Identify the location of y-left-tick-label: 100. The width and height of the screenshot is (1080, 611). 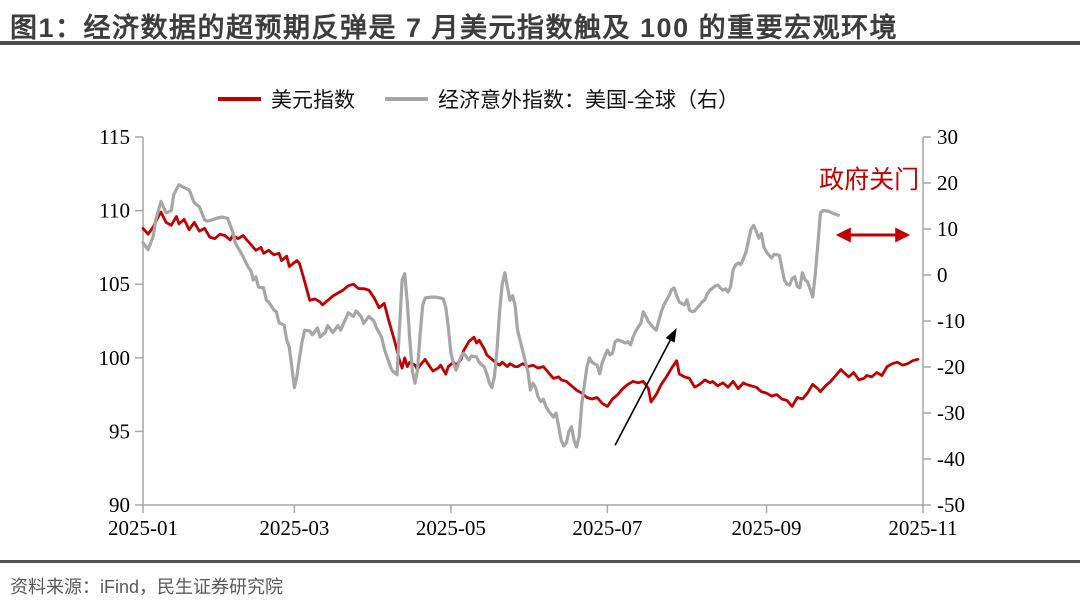
(115, 358).